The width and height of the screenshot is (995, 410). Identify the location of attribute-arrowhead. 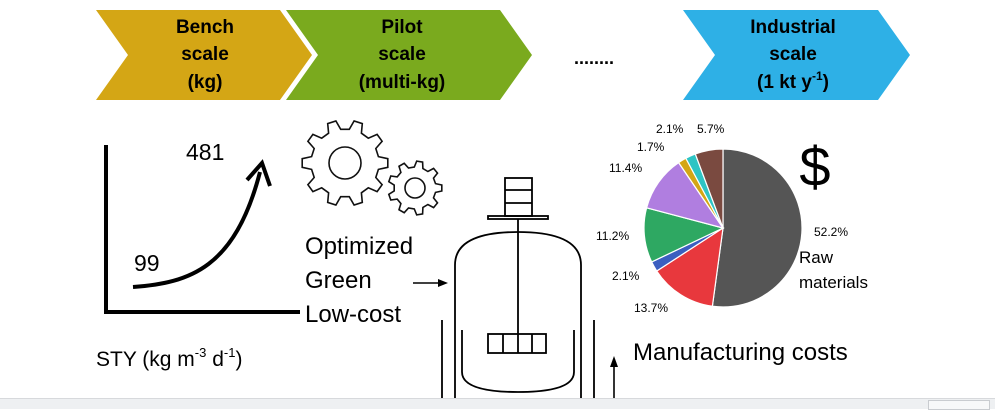
(443, 283).